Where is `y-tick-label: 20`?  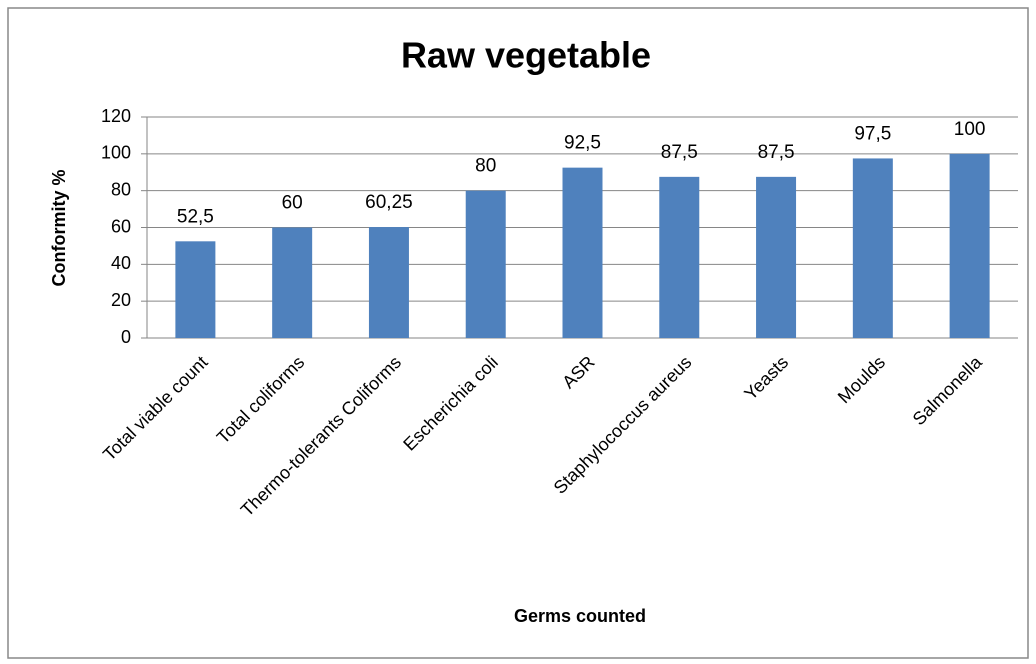
y-tick-label: 20 is located at coordinates (121, 300).